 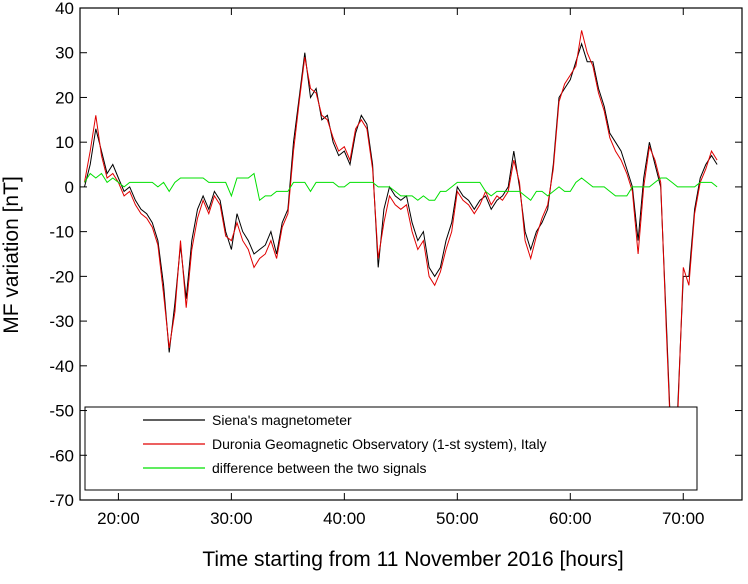 What do you see at coordinates (64, 97) in the screenshot?
I see `y-tick-label: 20` at bounding box center [64, 97].